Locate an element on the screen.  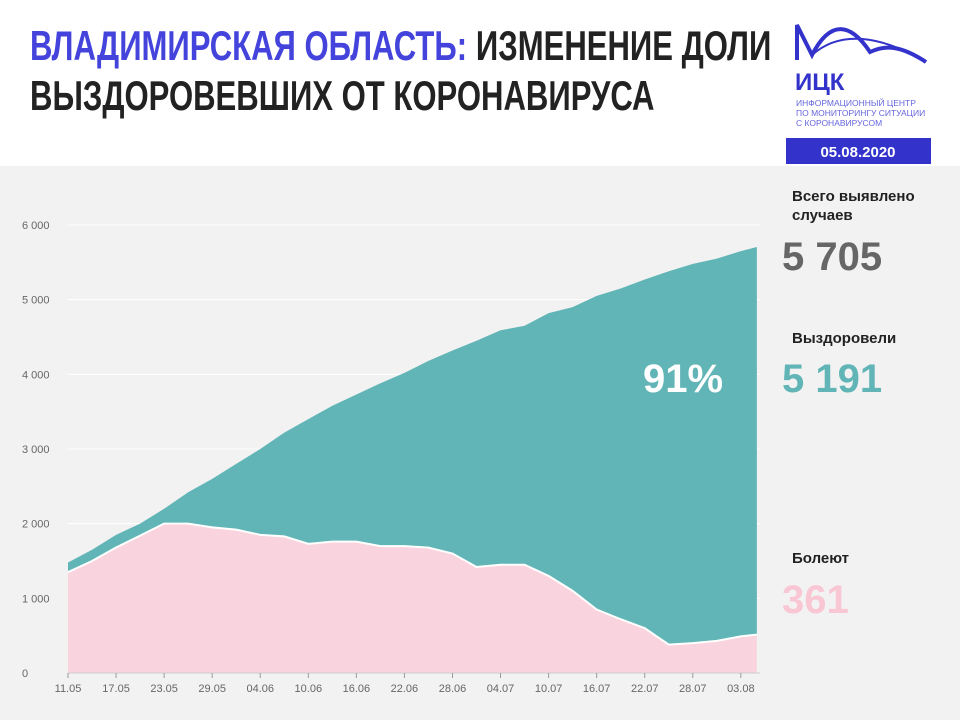
x-tick-label: 16.07 is located at coordinates (597, 689).